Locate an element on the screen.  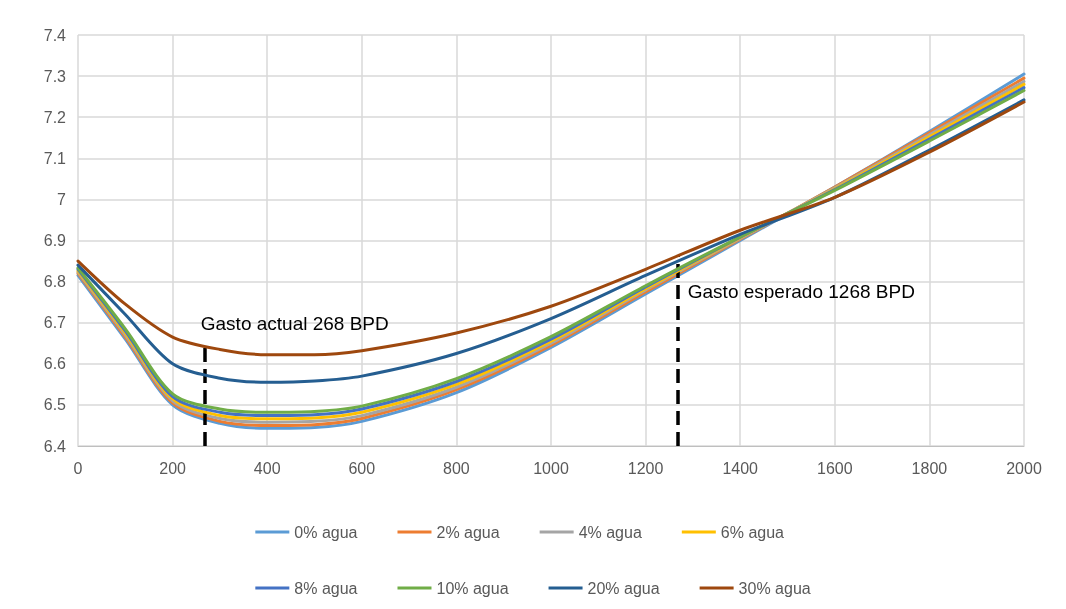
legend-label: 8% agua is located at coordinates (326, 588).